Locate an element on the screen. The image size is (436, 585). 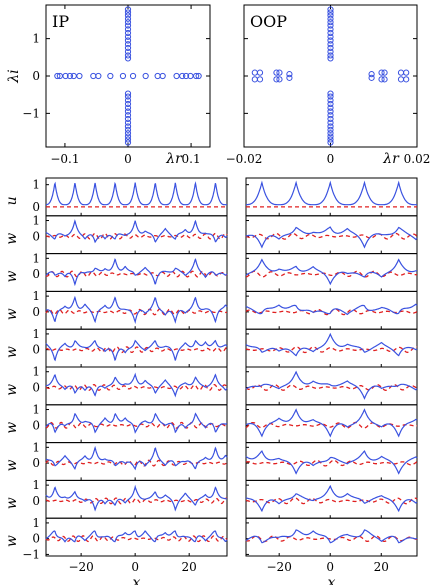
panel-label: OOP is located at coordinates (268, 21).